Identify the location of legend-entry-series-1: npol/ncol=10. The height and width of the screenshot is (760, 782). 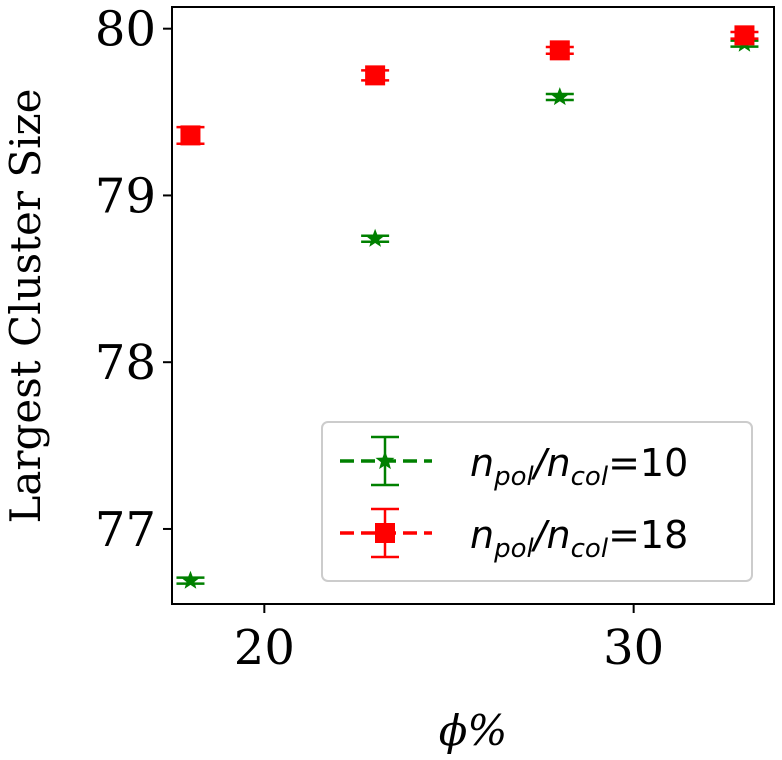
(579, 466).